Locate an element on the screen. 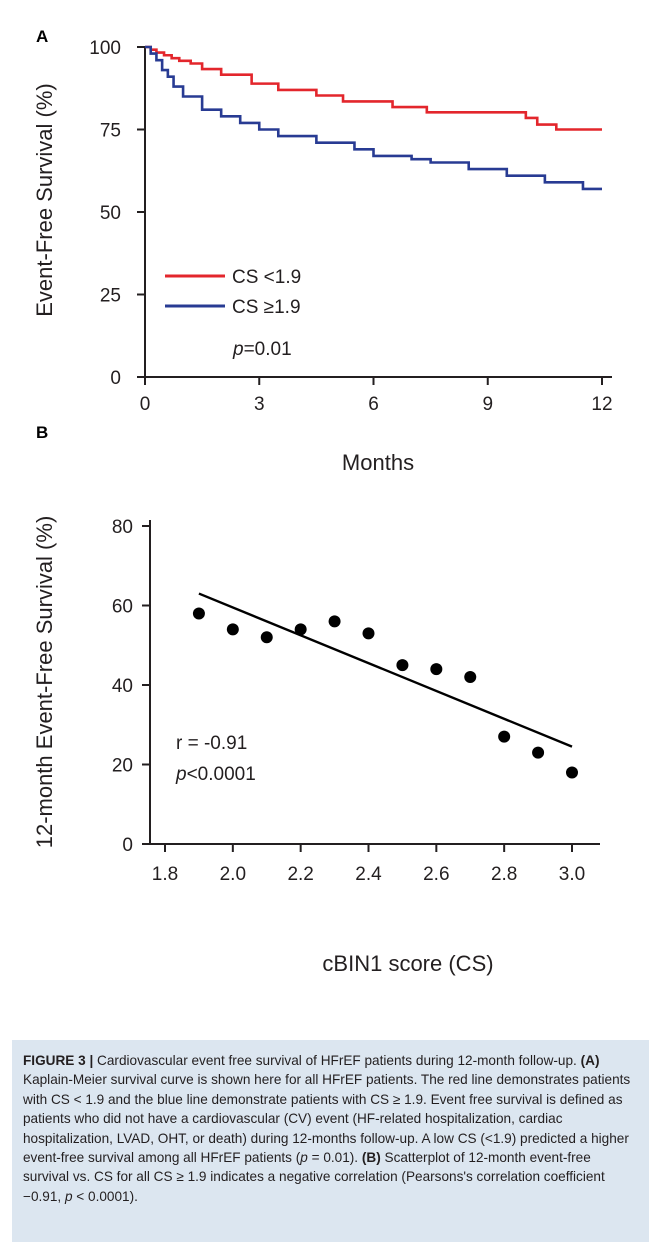 The height and width of the screenshot is (1250, 672). panel-a-y-tick-label: 0 is located at coordinates (115, 378).